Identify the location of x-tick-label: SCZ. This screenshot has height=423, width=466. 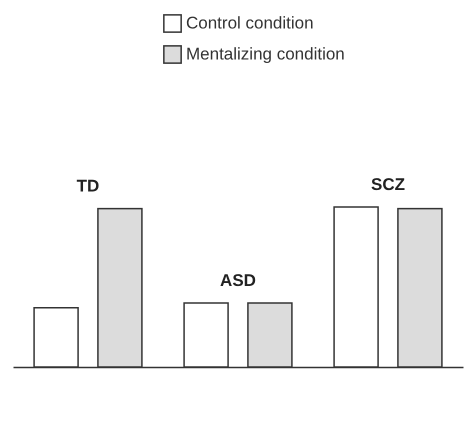
(388, 184).